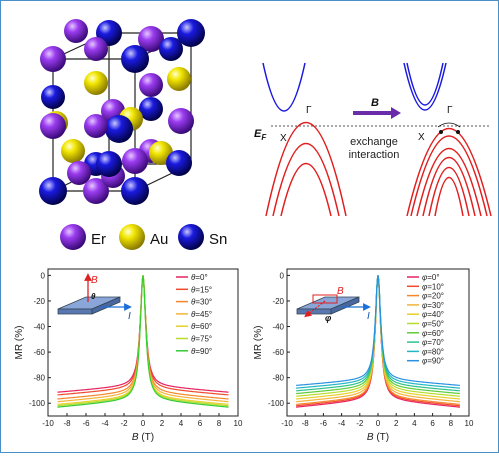 The height and width of the screenshot is (457, 499). I want to click on sample-front, so click(106, 305).